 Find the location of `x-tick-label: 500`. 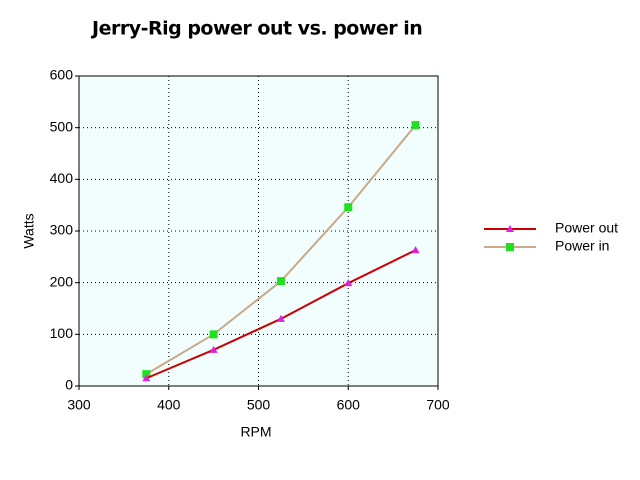

x-tick-label: 500 is located at coordinates (259, 405).